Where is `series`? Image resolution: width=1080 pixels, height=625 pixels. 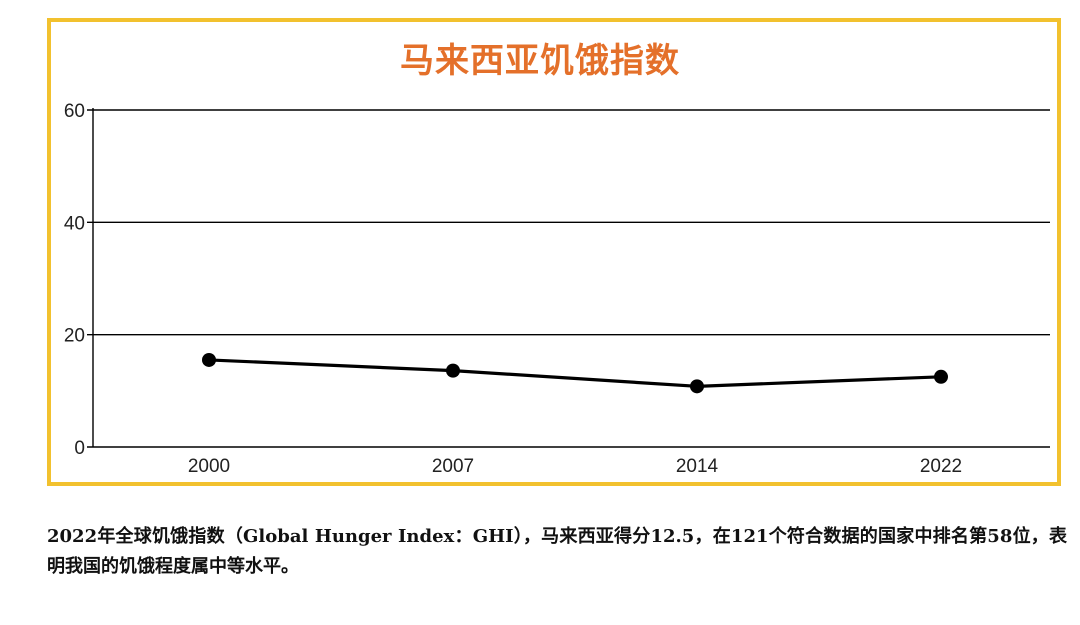 series is located at coordinates (575, 373).